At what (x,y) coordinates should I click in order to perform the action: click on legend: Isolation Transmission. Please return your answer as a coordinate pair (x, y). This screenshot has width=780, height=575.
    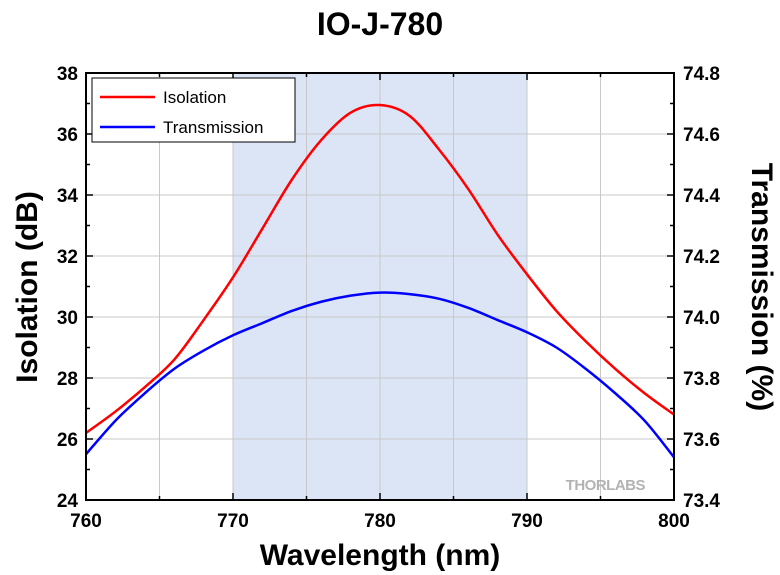
    Looking at the image, I should click on (193, 110).